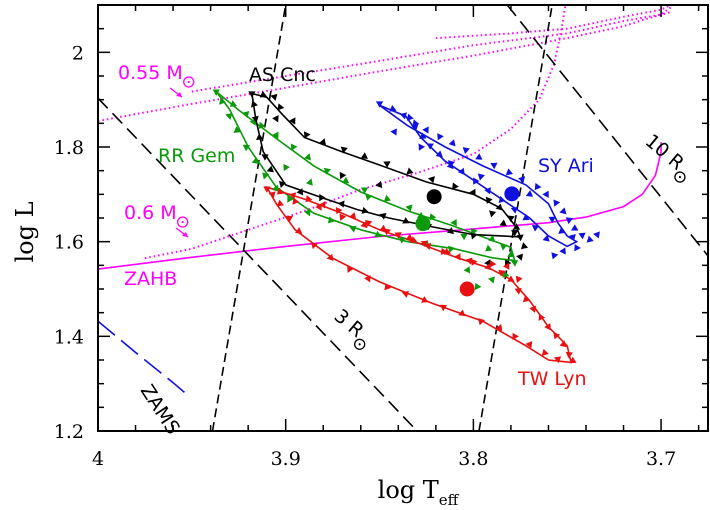 The image size is (710, 510). I want to click on mean-points, so click(467, 241).